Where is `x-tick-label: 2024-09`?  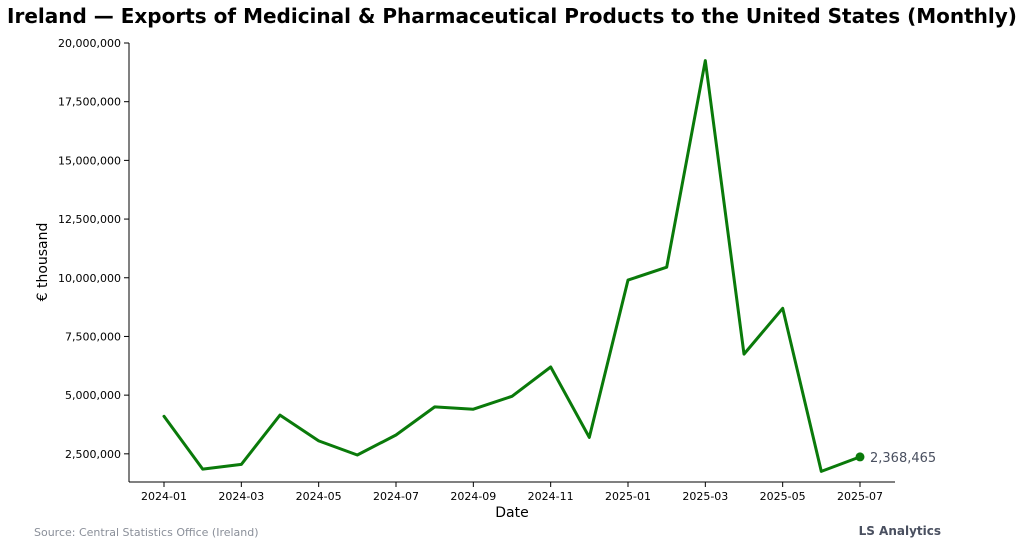 x-tick-label: 2024-09 is located at coordinates (473, 496).